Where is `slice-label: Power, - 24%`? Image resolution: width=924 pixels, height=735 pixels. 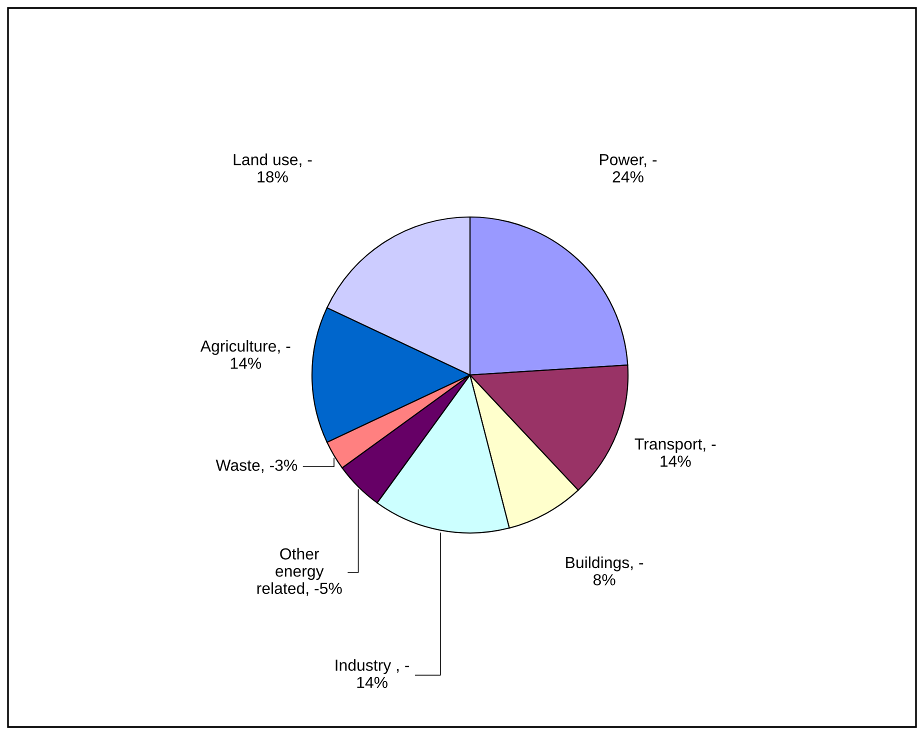
slice-label: Power, - 24% is located at coordinates (628, 168).